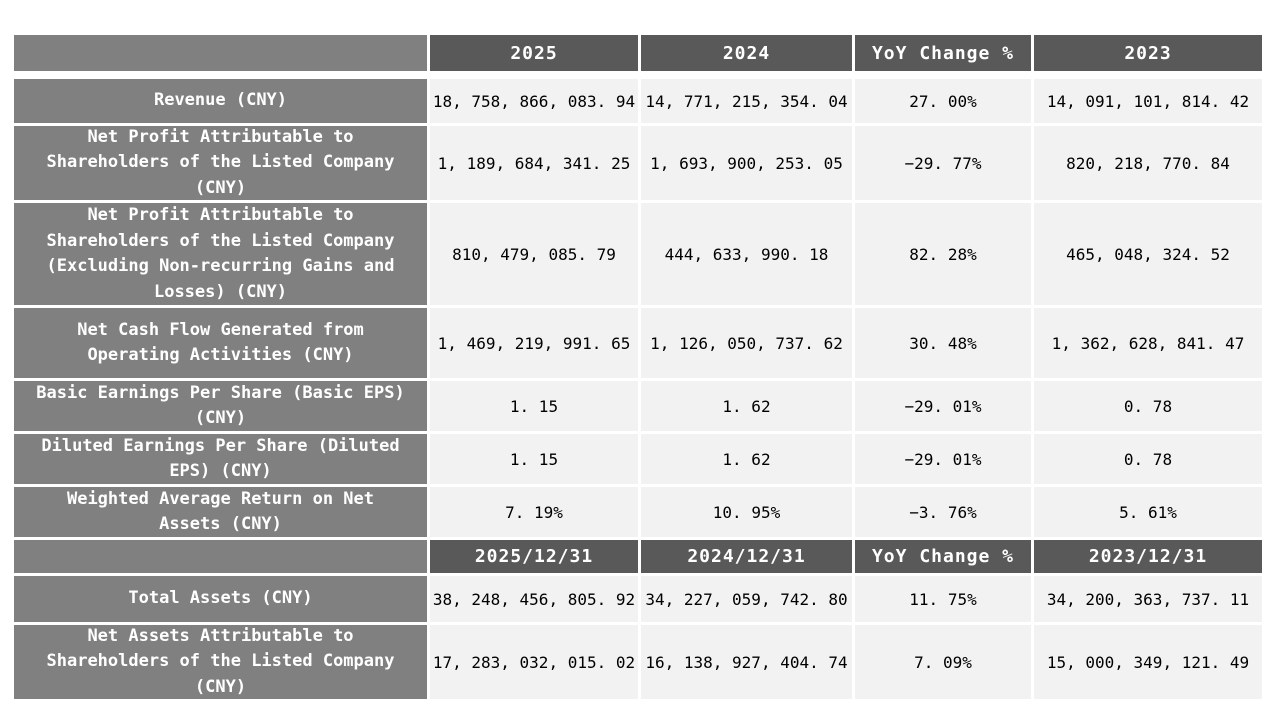 The width and height of the screenshot is (1280, 720). I want to click on value-cell: 16, 138, 927, 404. 74, so click(746, 662).